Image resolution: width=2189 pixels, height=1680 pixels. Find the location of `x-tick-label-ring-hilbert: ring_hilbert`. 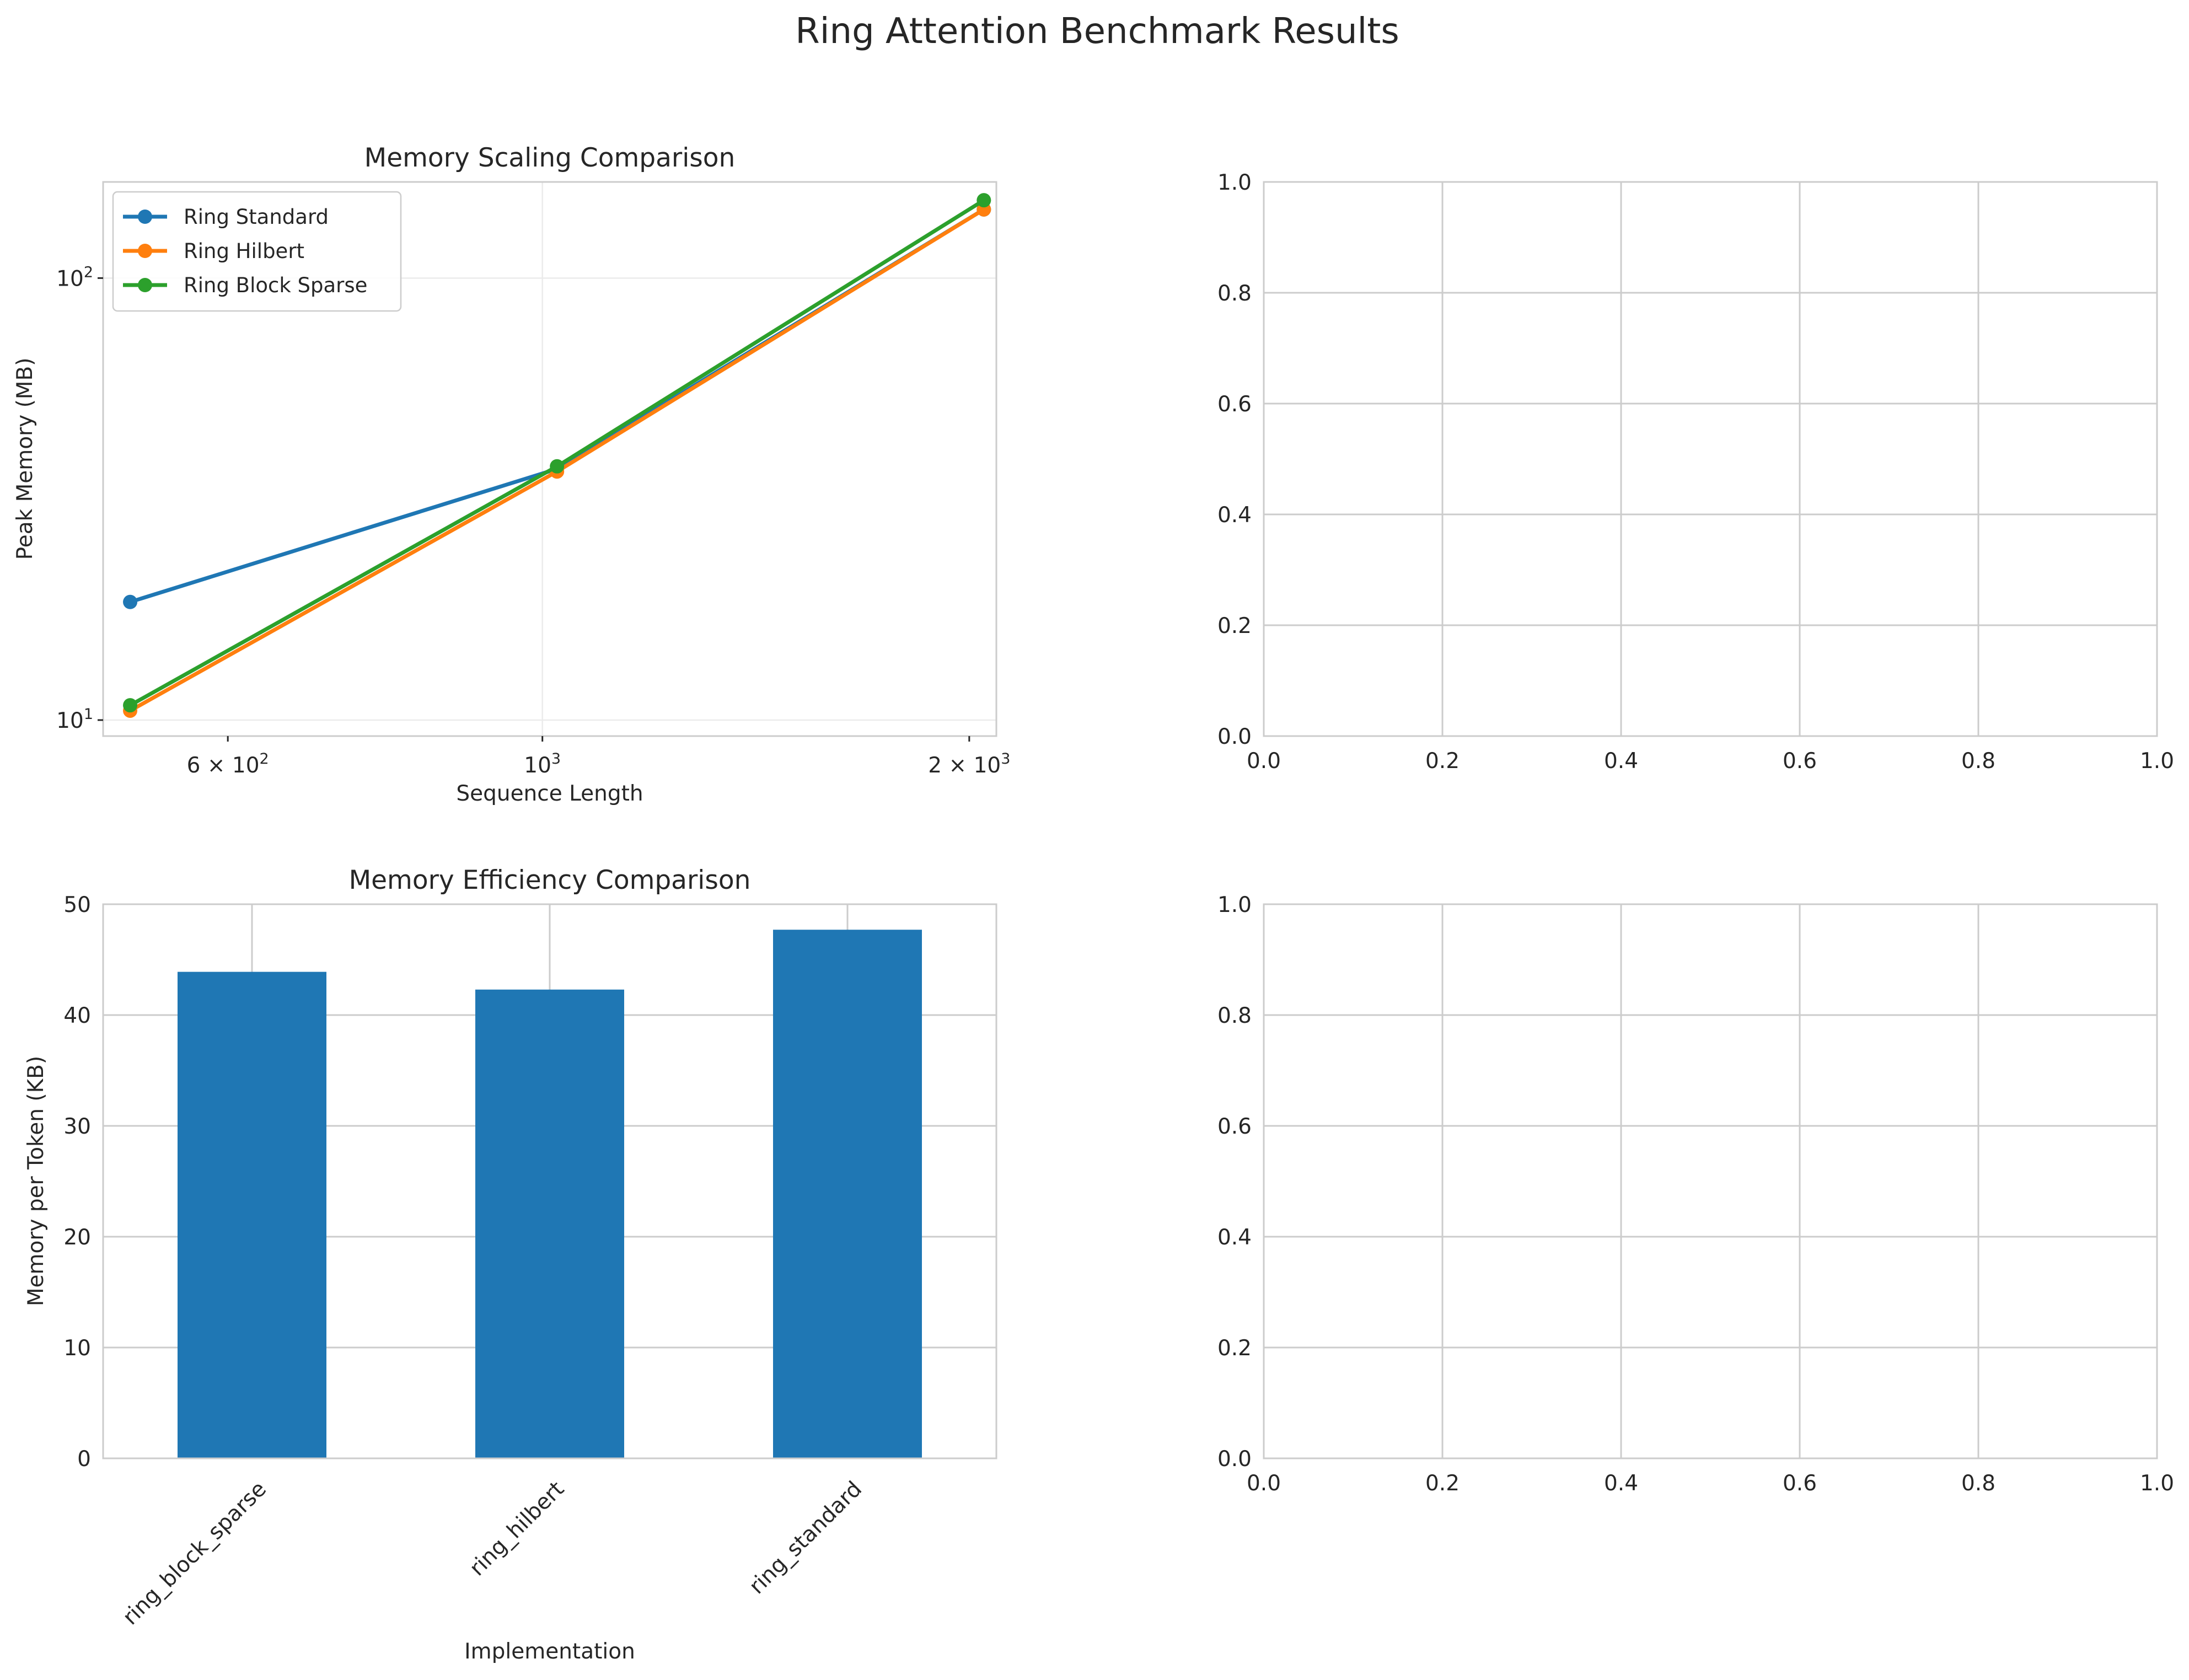

x-tick-label-ring-hilbert: ring_hilbert is located at coordinates (517, 1529).